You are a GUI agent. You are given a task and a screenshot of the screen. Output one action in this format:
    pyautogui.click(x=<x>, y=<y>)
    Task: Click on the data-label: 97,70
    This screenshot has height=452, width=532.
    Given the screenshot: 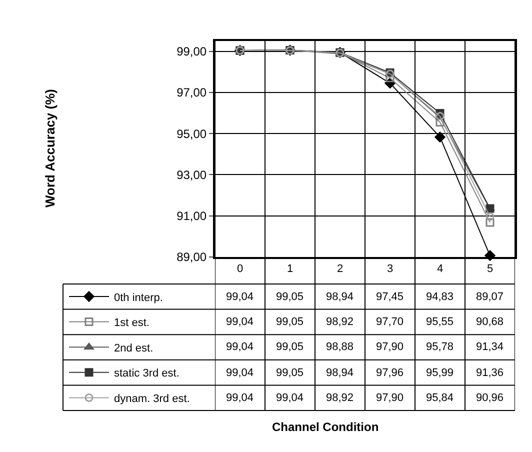 What is the action you would take?
    pyautogui.click(x=390, y=322)
    